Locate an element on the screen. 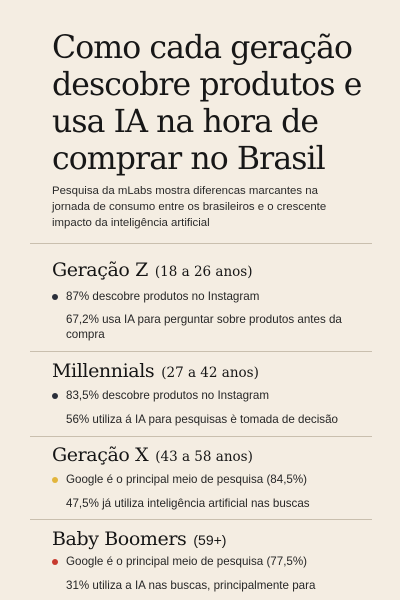  item-text: 87% descobre produtos no Instagram is located at coordinates (163, 296).